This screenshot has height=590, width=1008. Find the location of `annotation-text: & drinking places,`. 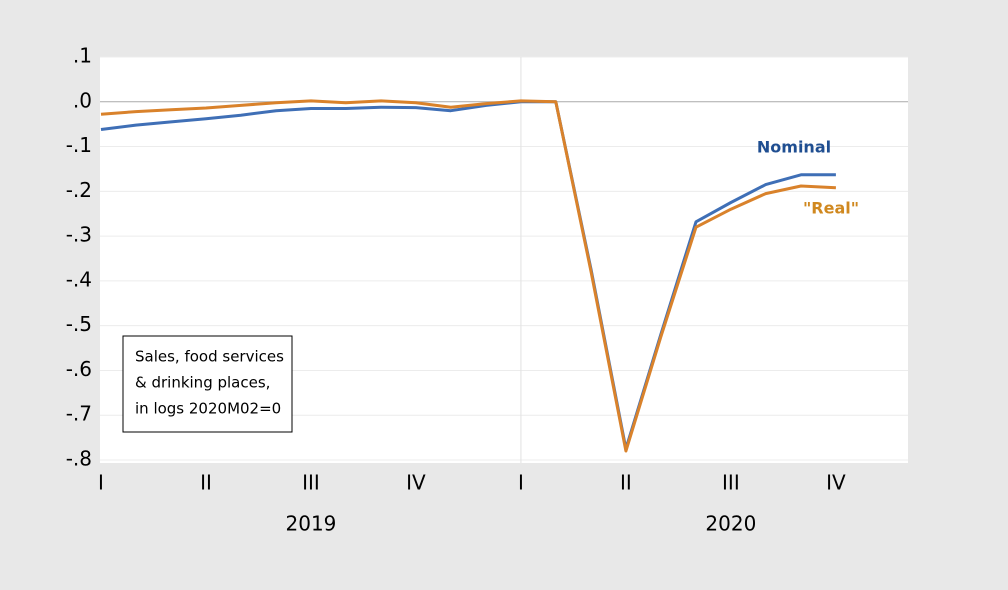

annotation-text: & drinking places, is located at coordinates (202, 383).